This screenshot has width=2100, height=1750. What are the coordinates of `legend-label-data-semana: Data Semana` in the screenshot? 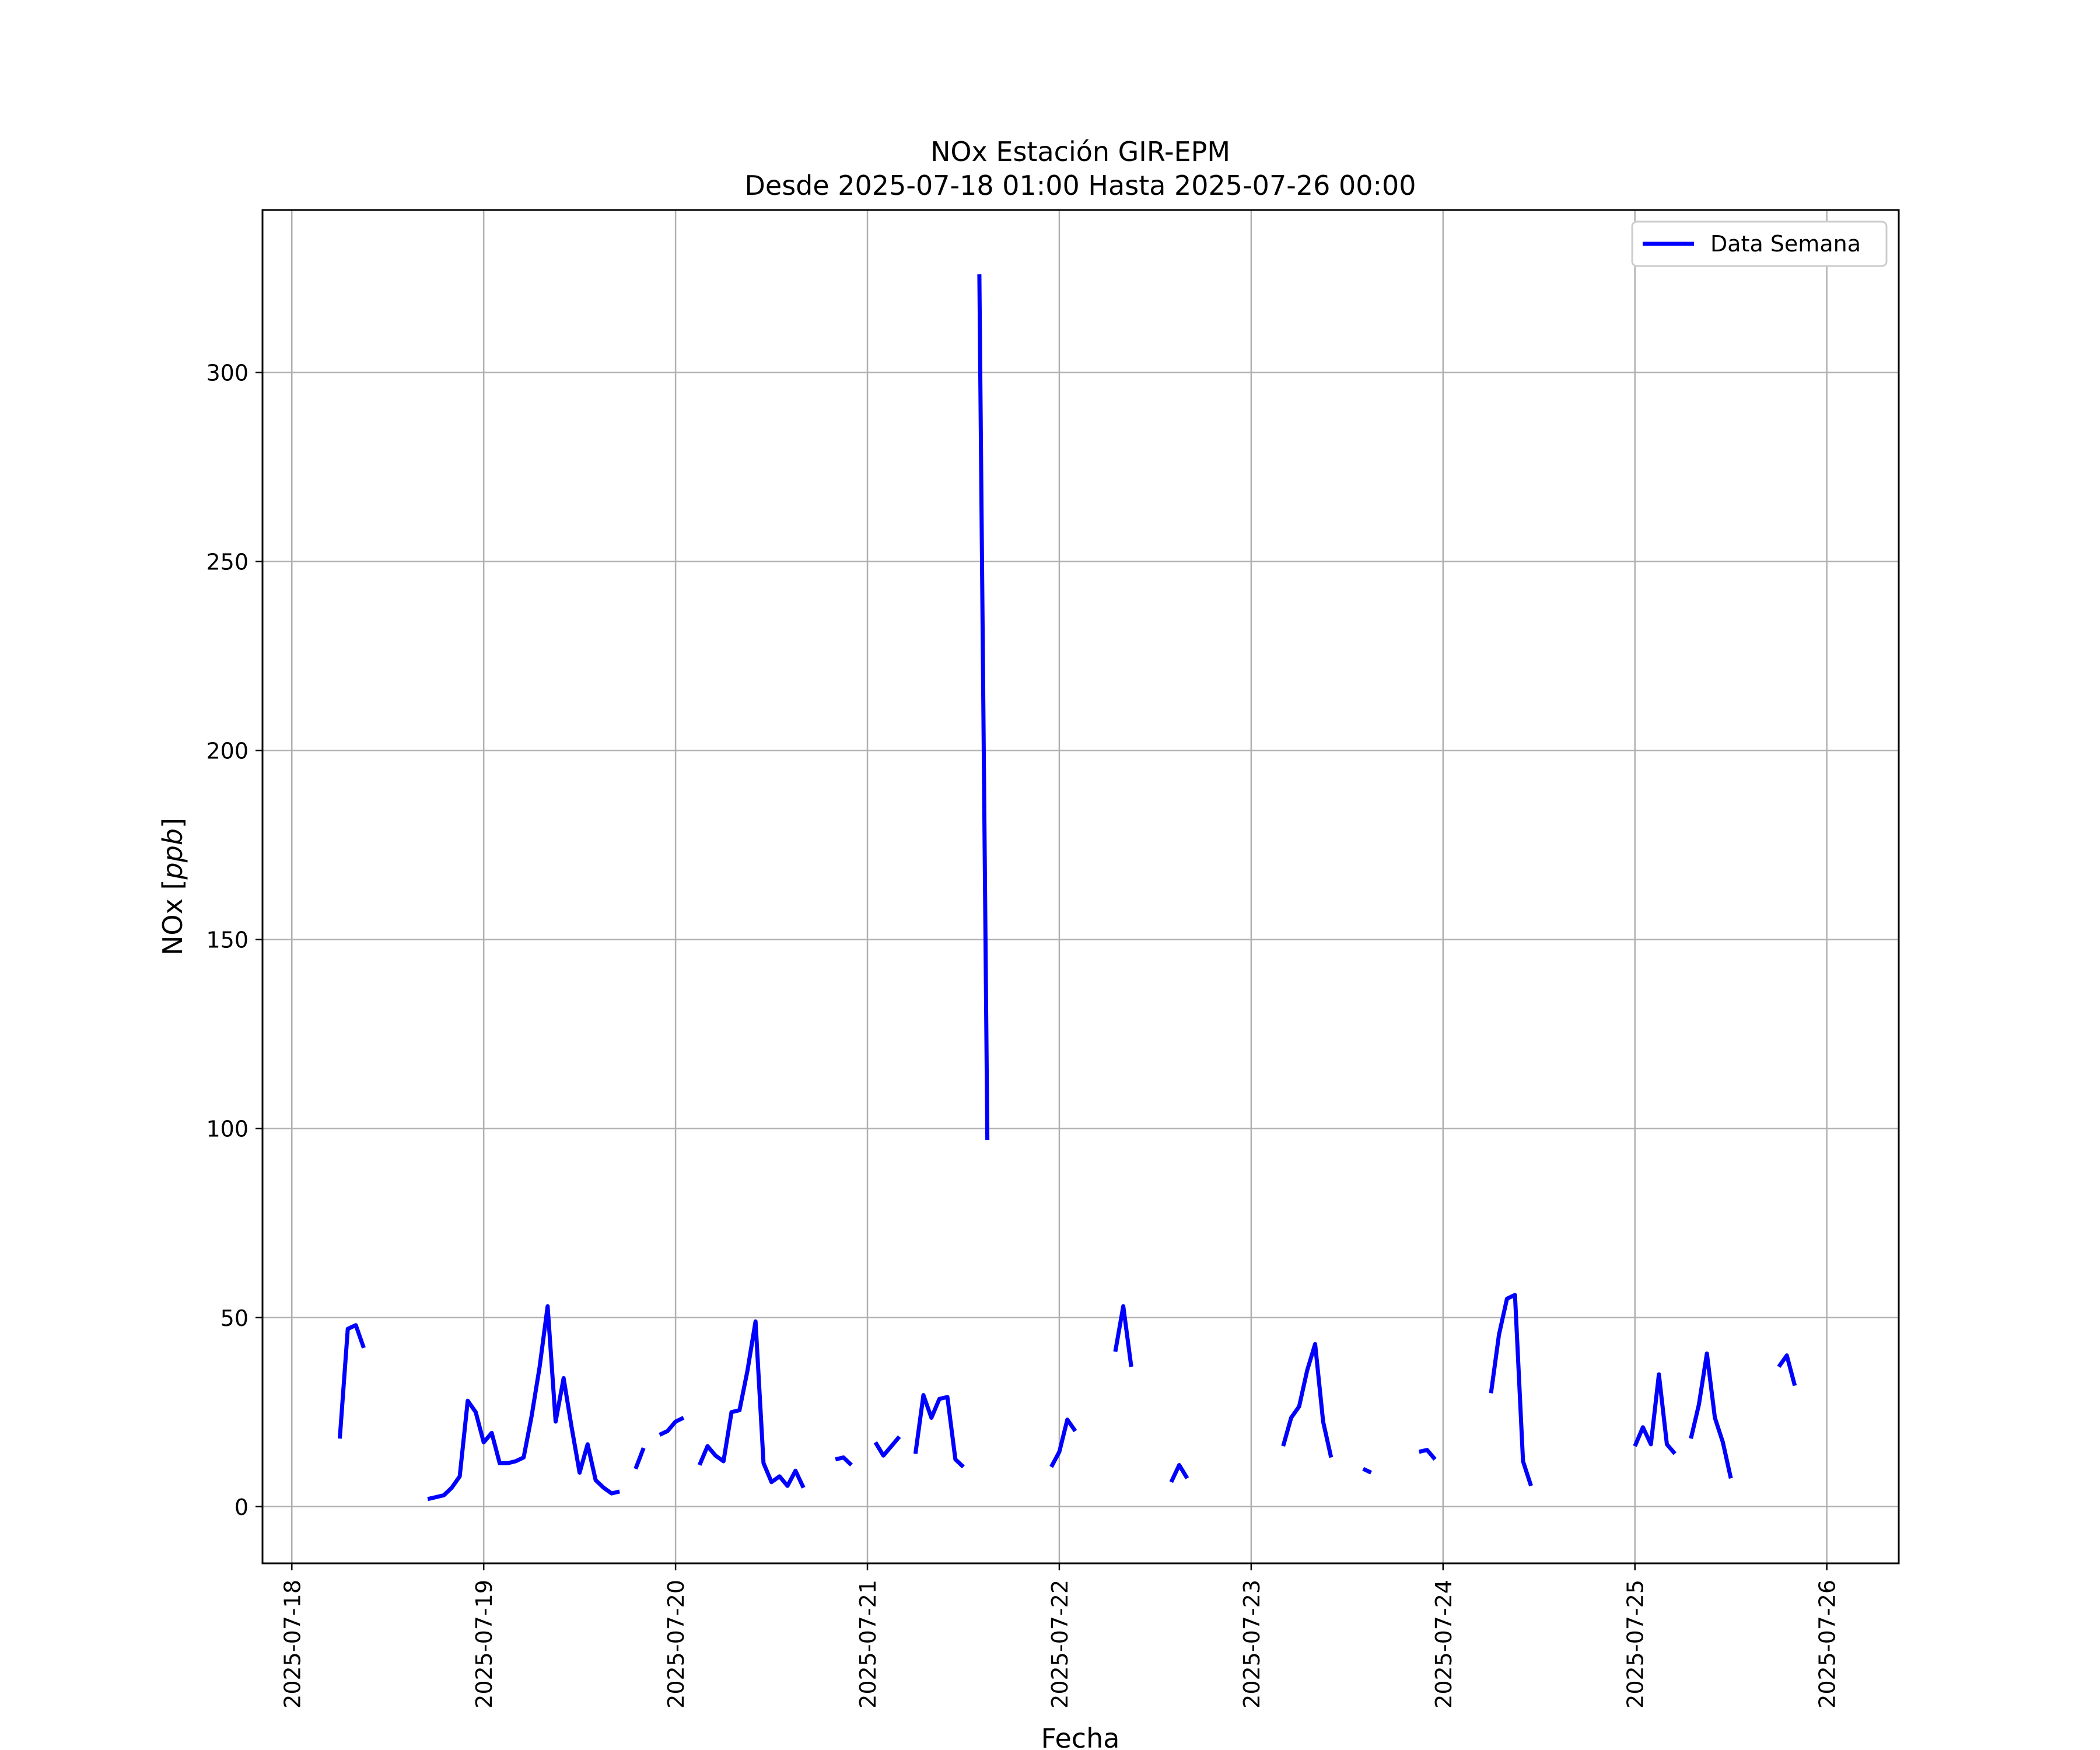 It's located at (1785, 244).